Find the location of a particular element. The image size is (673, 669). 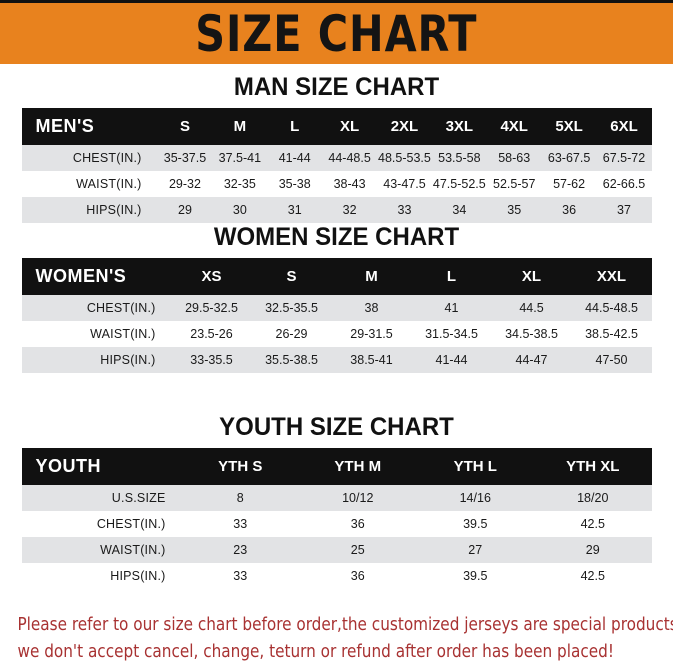

page-title: SIZE CHART is located at coordinates (336, 33).